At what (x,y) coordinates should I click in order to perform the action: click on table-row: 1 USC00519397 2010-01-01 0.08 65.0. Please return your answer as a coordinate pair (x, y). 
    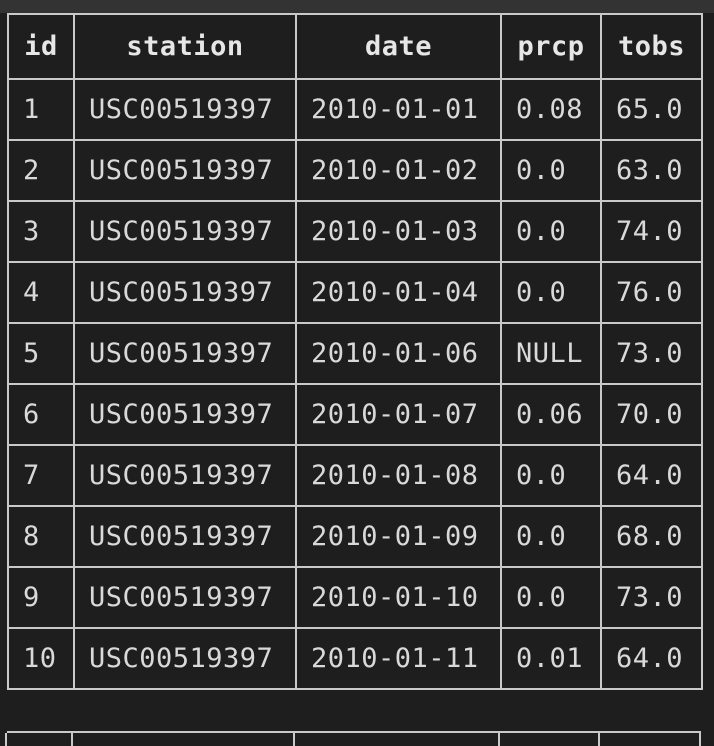
    Looking at the image, I should click on (355, 109).